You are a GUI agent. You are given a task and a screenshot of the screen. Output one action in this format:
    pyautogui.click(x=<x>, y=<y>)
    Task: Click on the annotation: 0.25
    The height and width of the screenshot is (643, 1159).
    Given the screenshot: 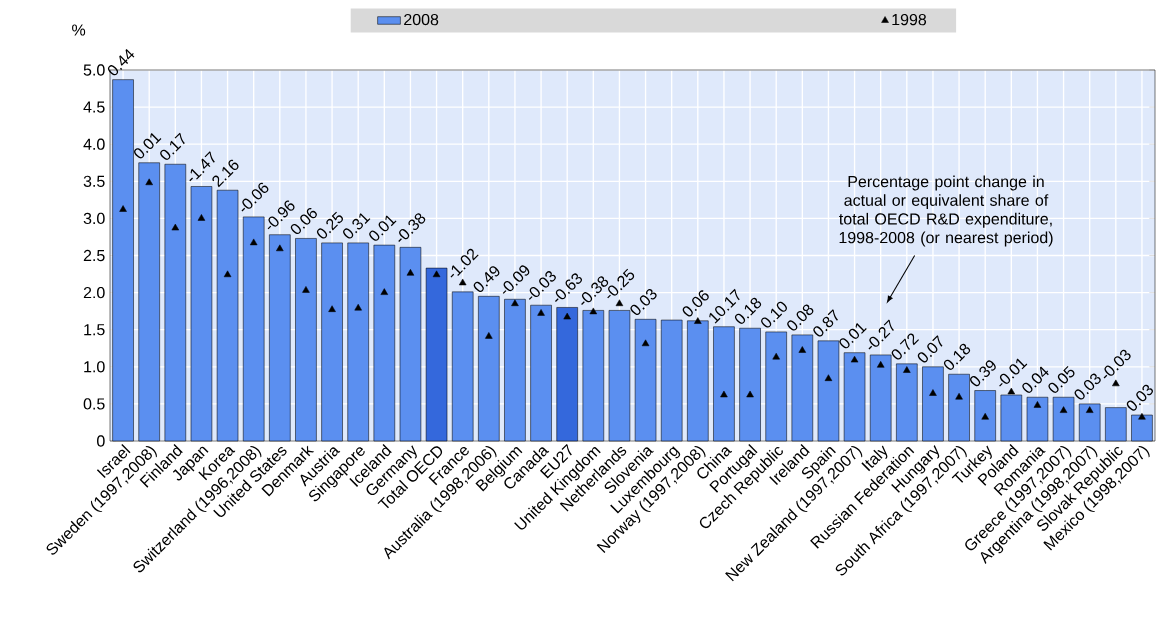 What is the action you would take?
    pyautogui.click(x=330, y=225)
    